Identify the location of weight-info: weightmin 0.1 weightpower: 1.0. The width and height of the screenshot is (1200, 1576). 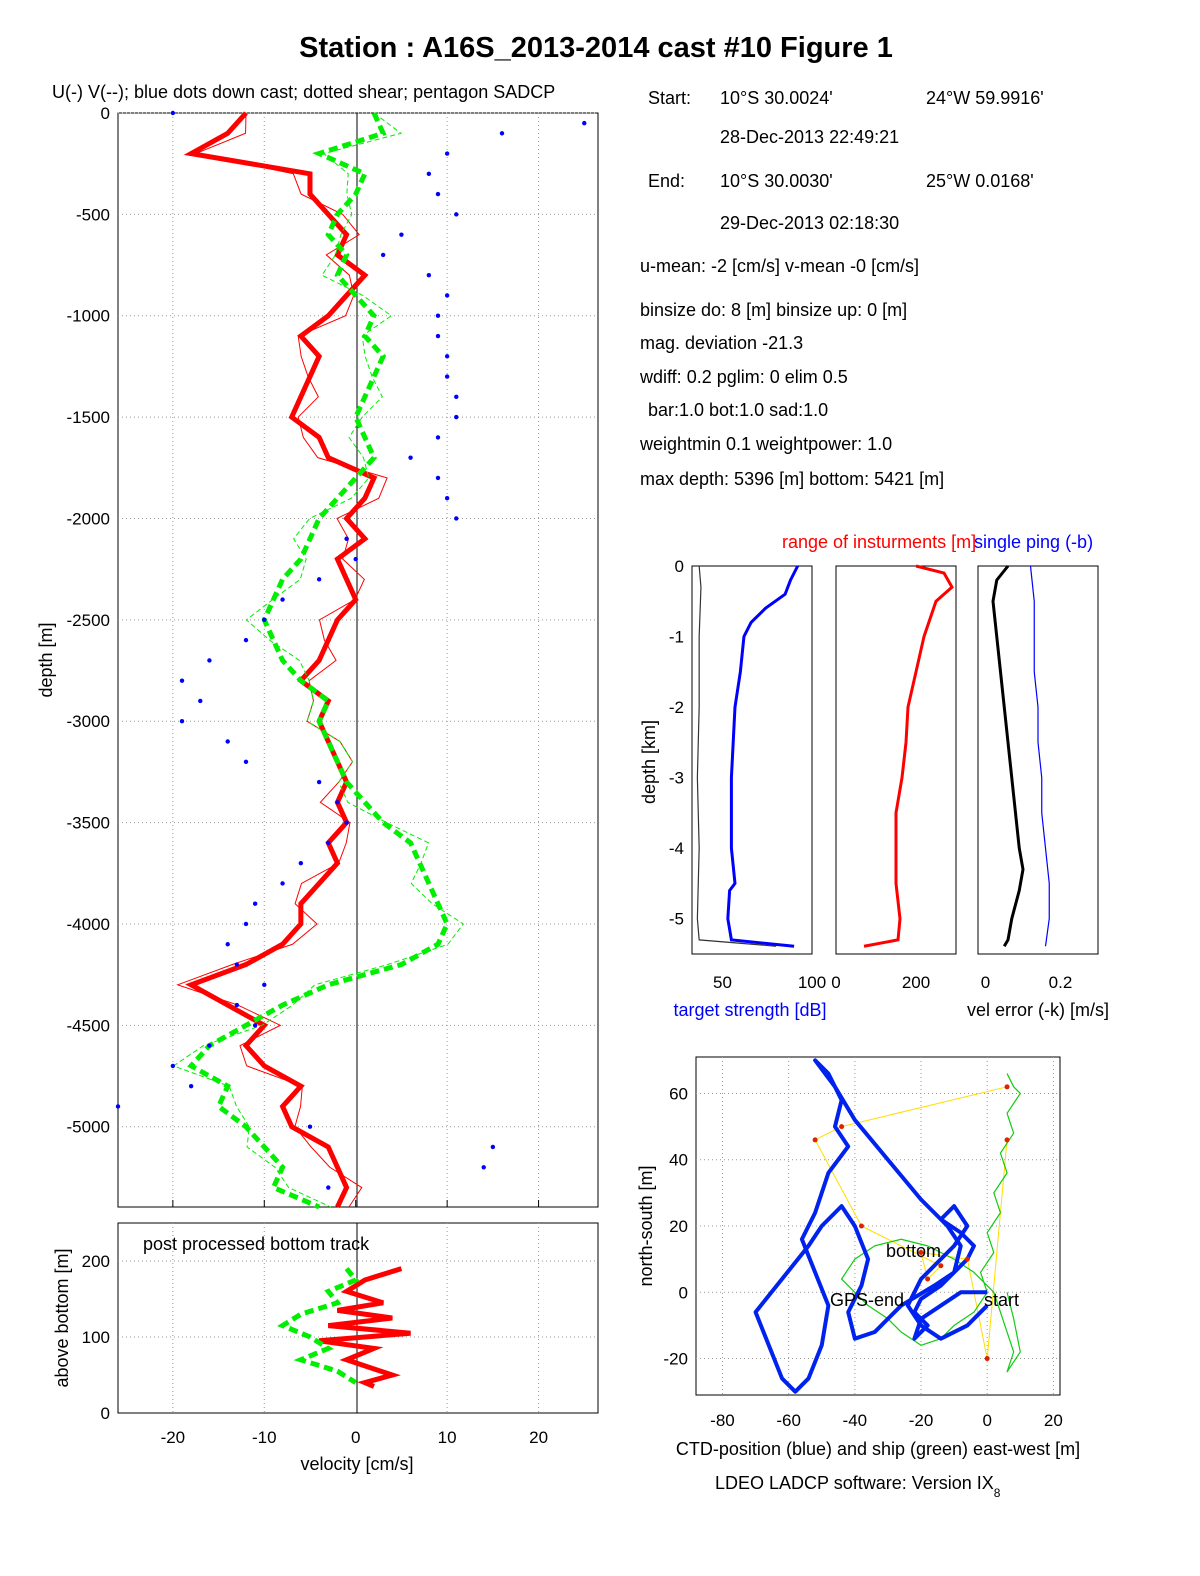
(765, 444).